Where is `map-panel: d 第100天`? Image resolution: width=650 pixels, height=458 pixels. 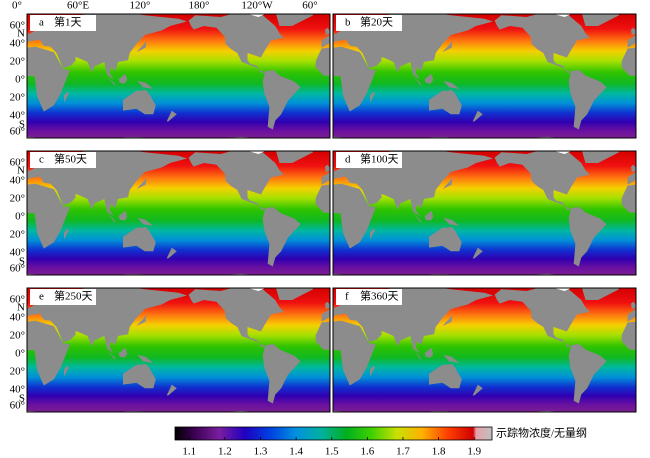
map-panel: d 第100天 is located at coordinates (484, 213).